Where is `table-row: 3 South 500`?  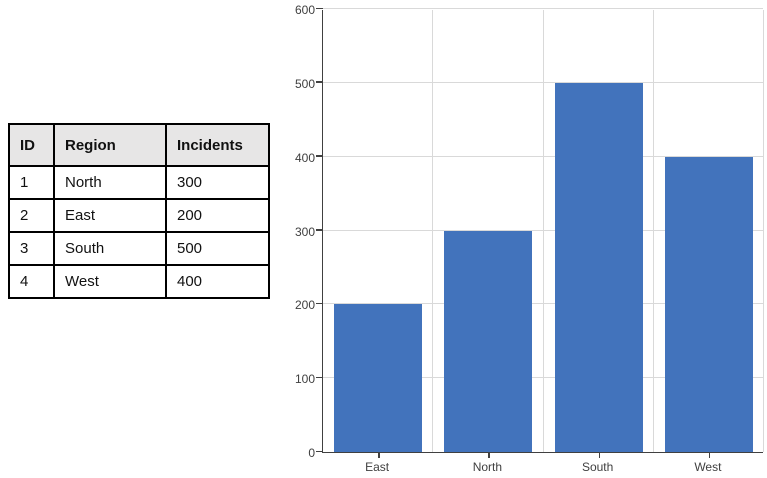
table-row: 3 South 500 is located at coordinates (139, 248).